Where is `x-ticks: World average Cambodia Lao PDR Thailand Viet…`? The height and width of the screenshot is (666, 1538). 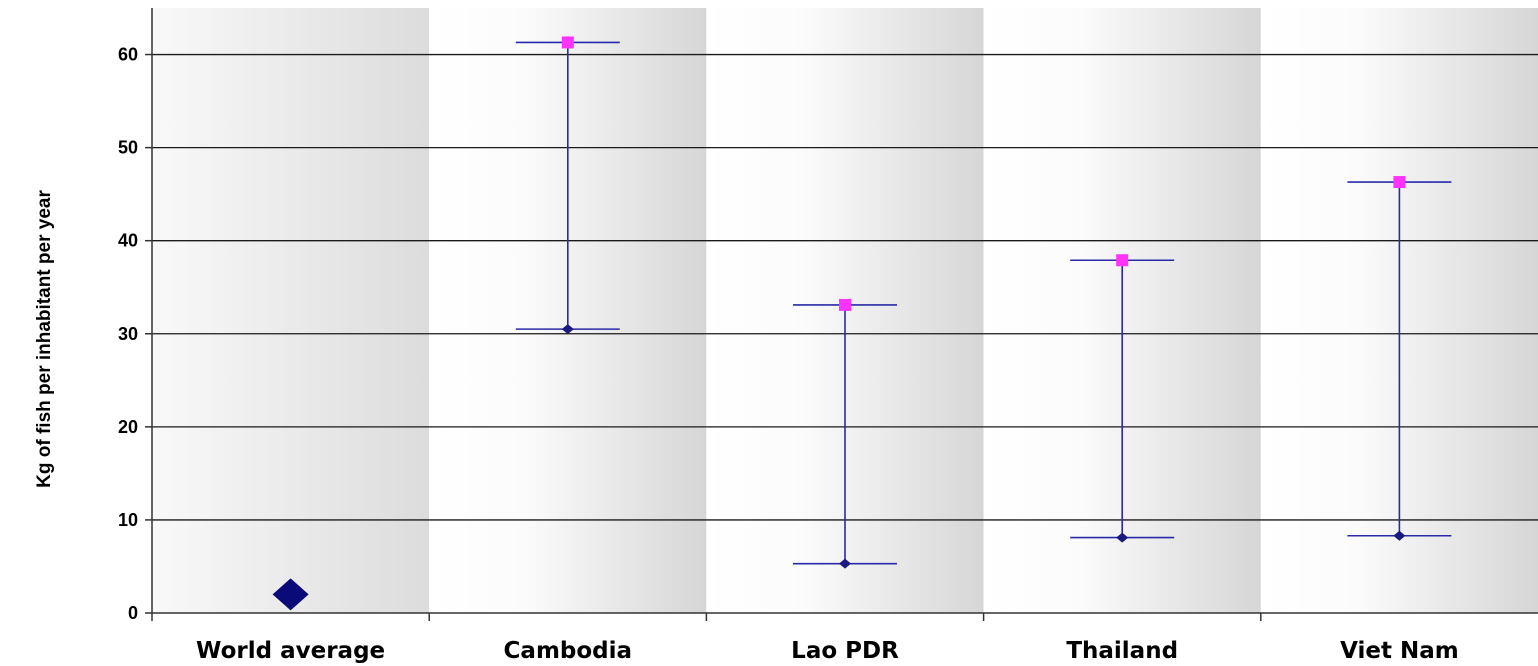 x-ticks: World average Cambodia Lao PDR Thailand Viet… is located at coordinates (805, 638).